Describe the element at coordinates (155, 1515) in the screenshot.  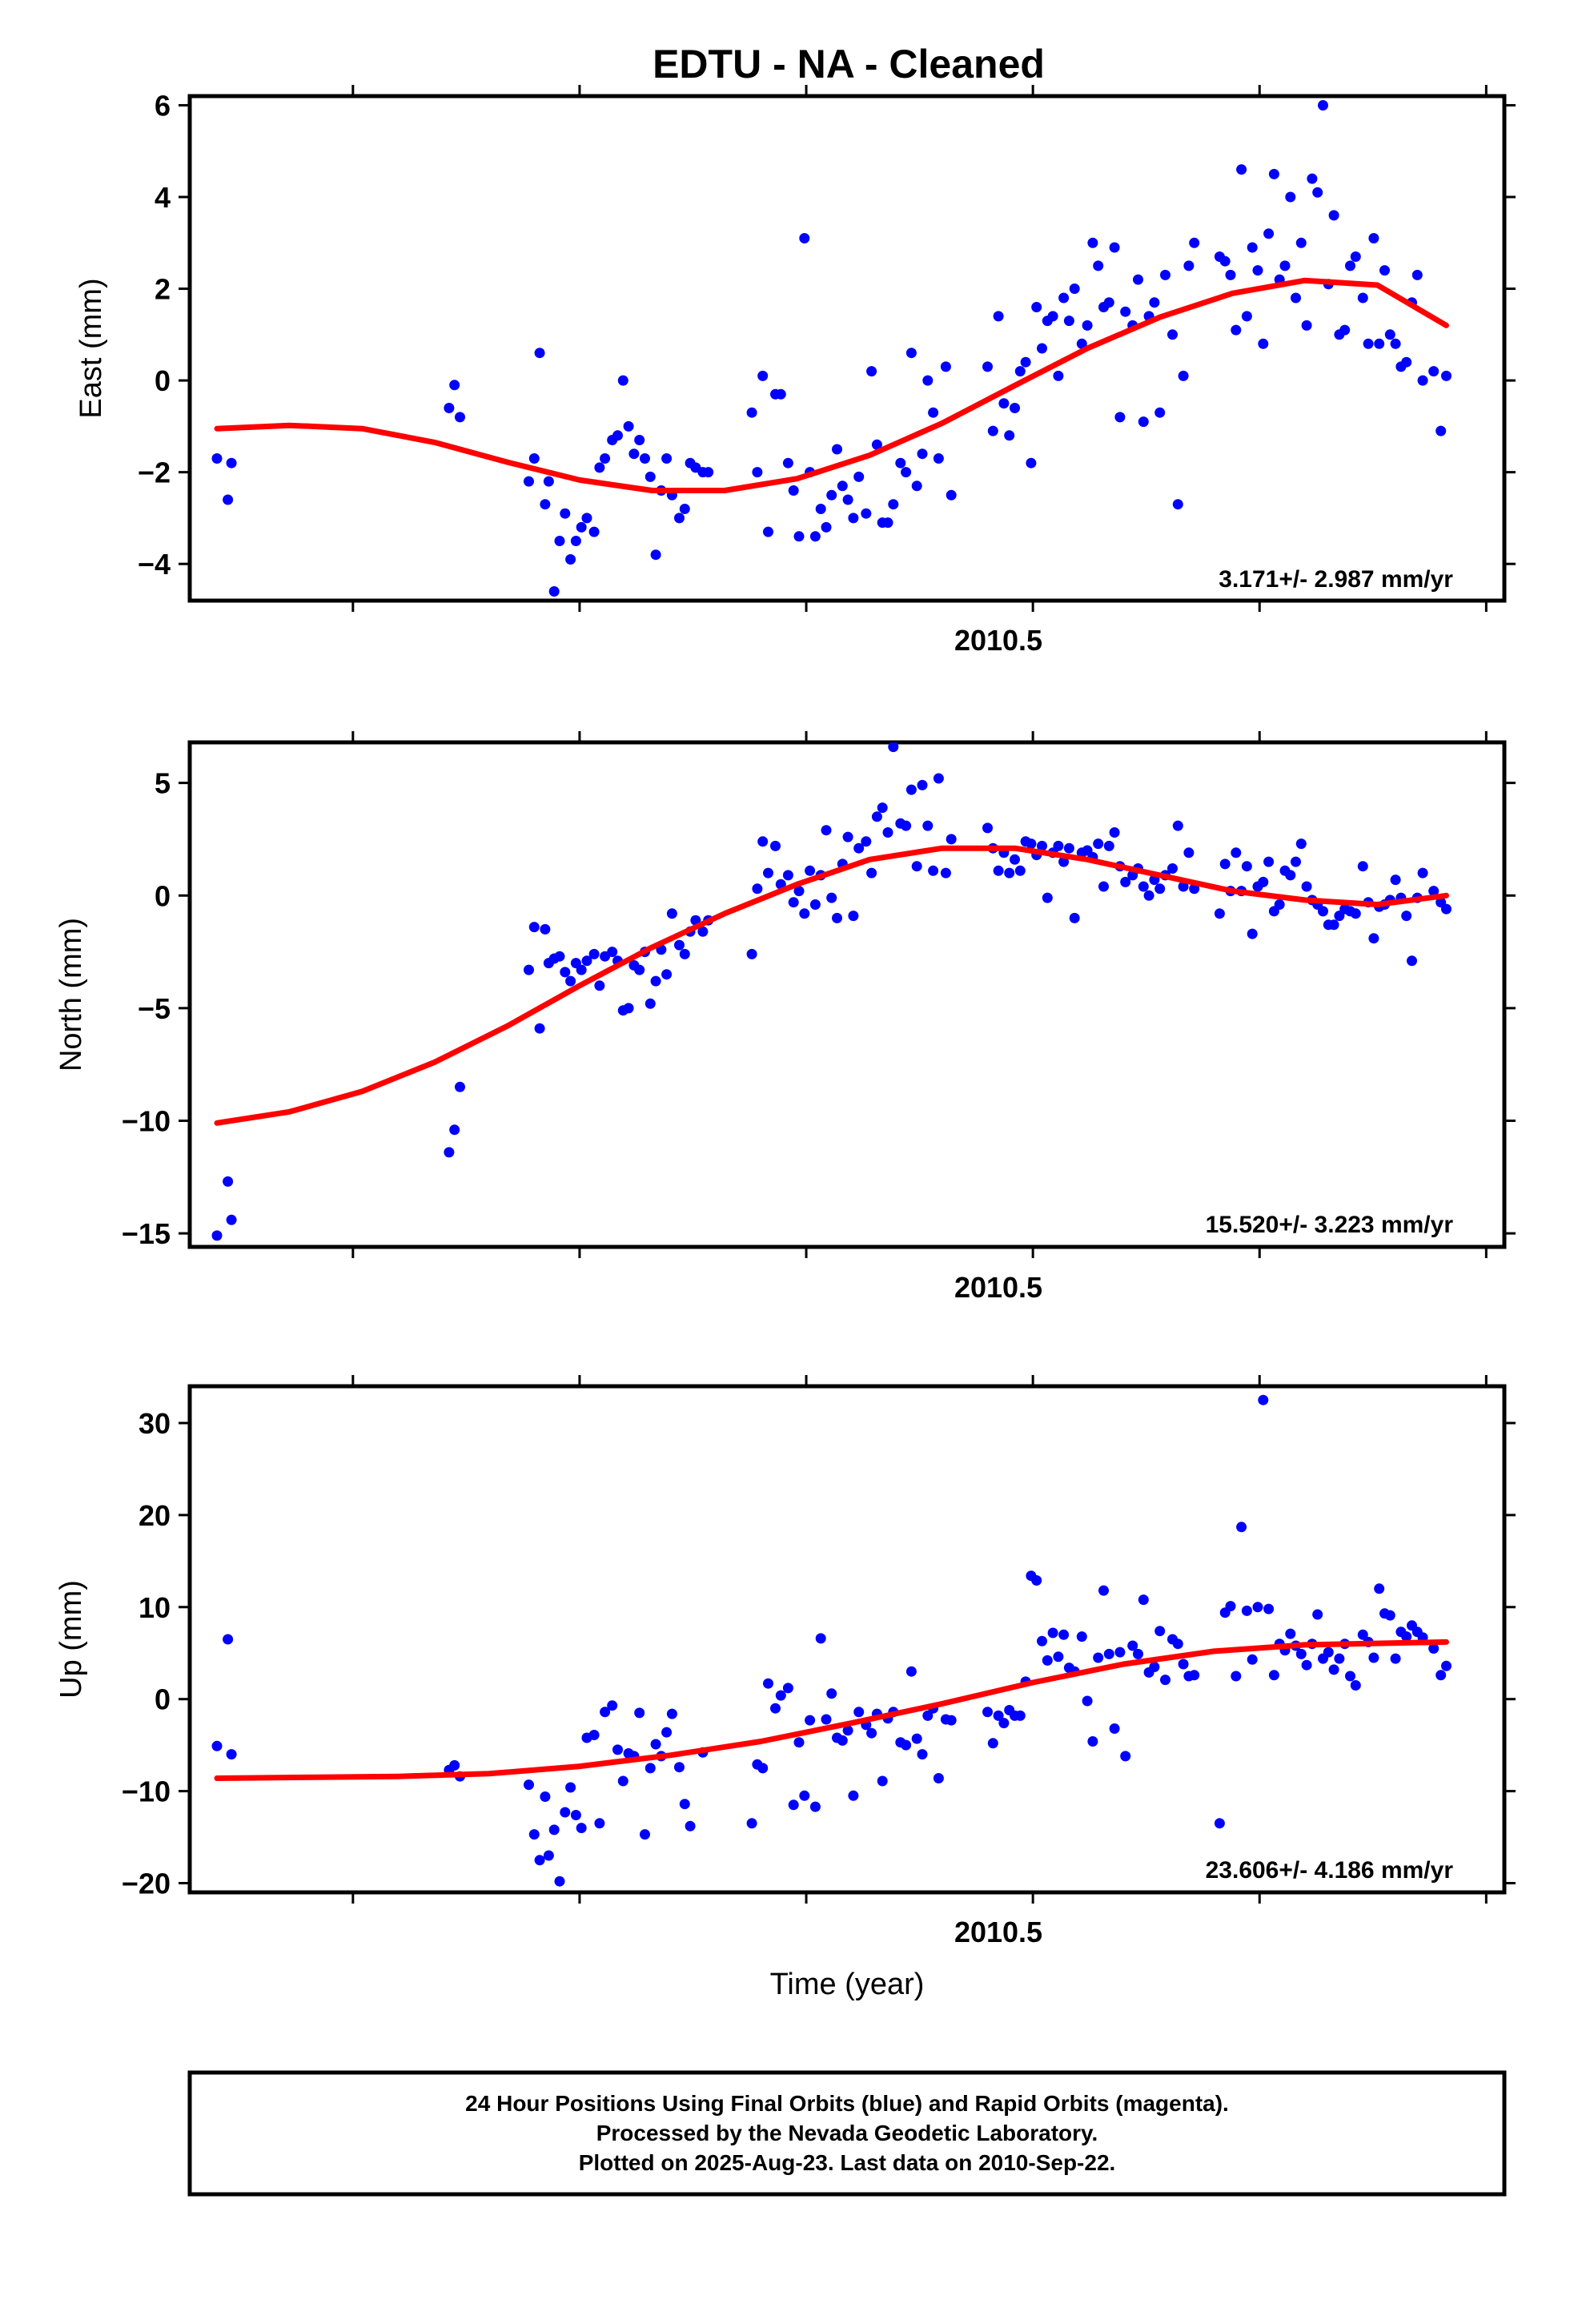
I see `y-tick-label-up: 20` at that location.